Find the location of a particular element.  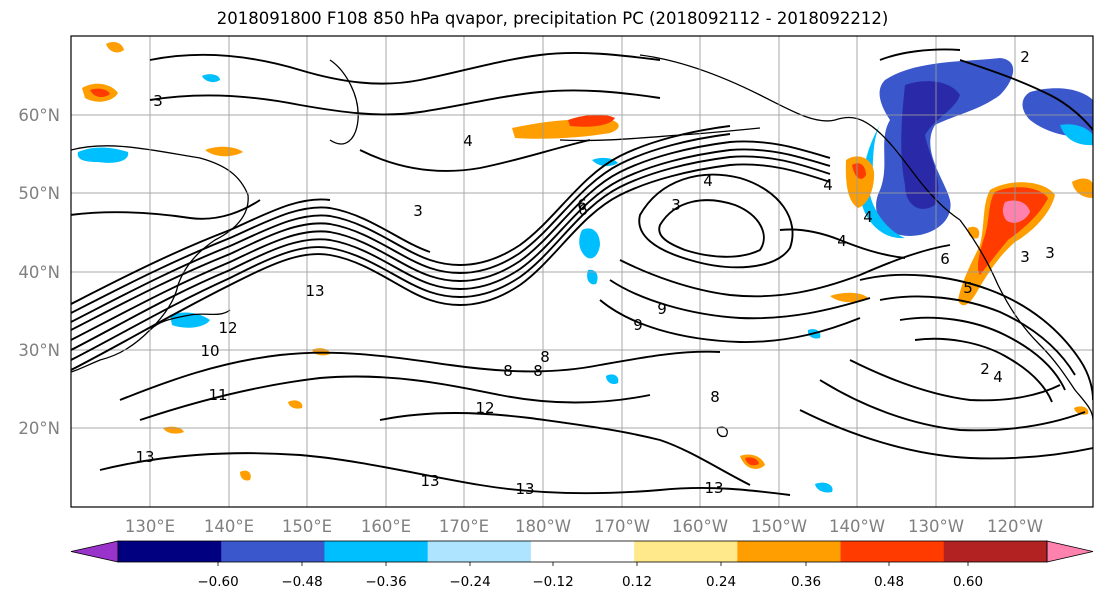

lat-labels: 60°N 50°N 40°N 30°N 20°N is located at coordinates (39, 272).